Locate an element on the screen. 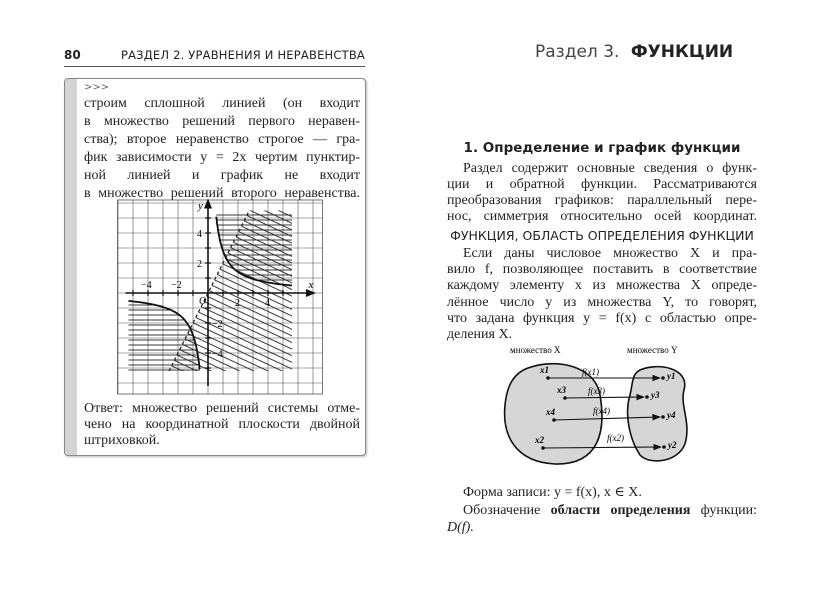 The image size is (820, 589). header-rule is located at coordinates (214, 66).